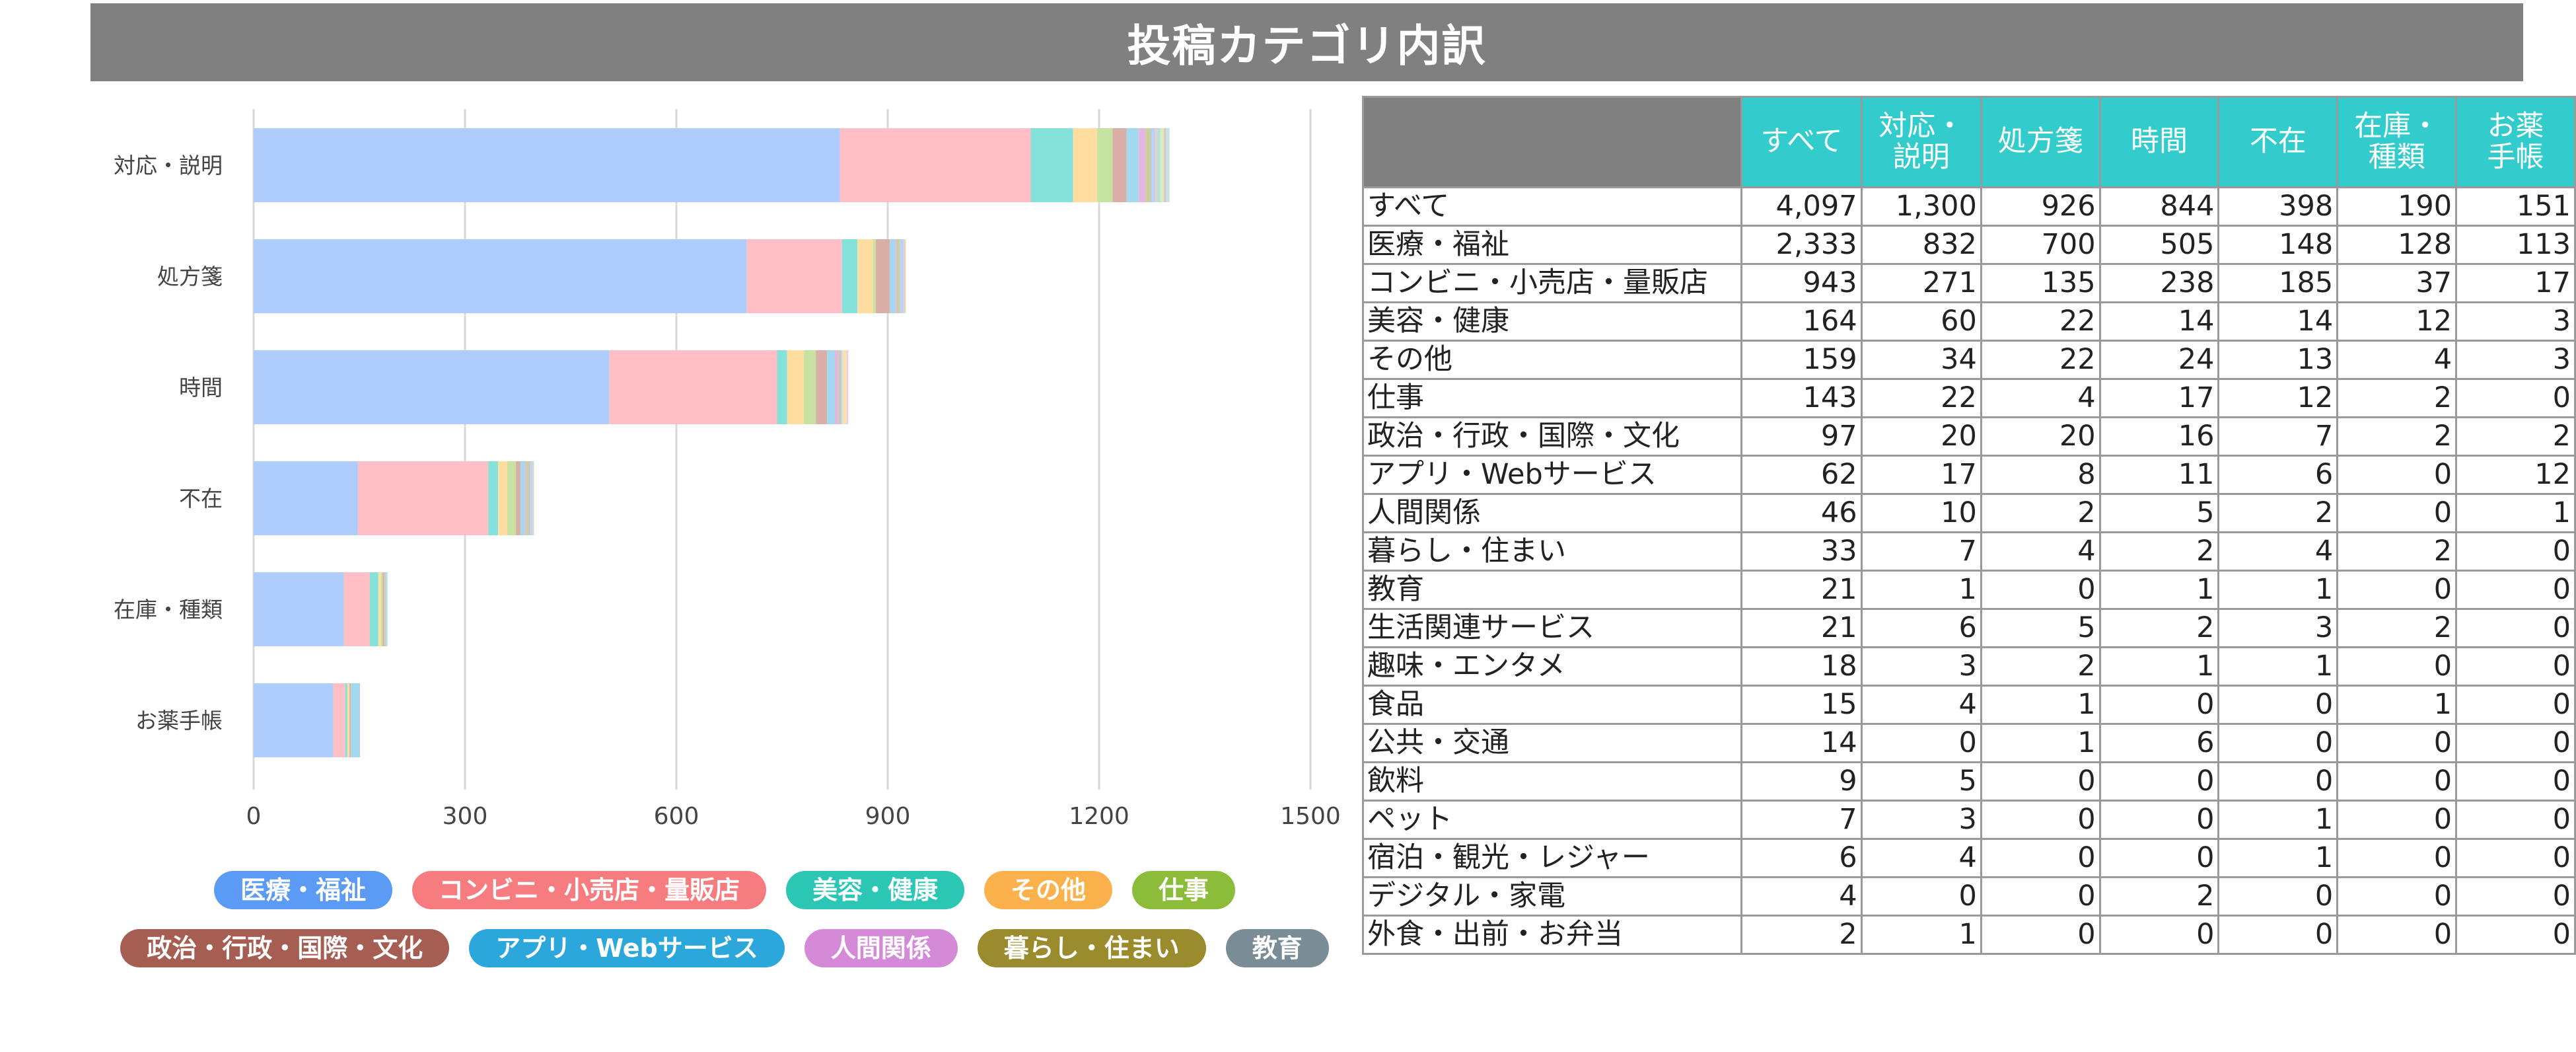 This screenshot has width=2576, height=1052. I want to click on table-cell: 164, so click(1801, 322).